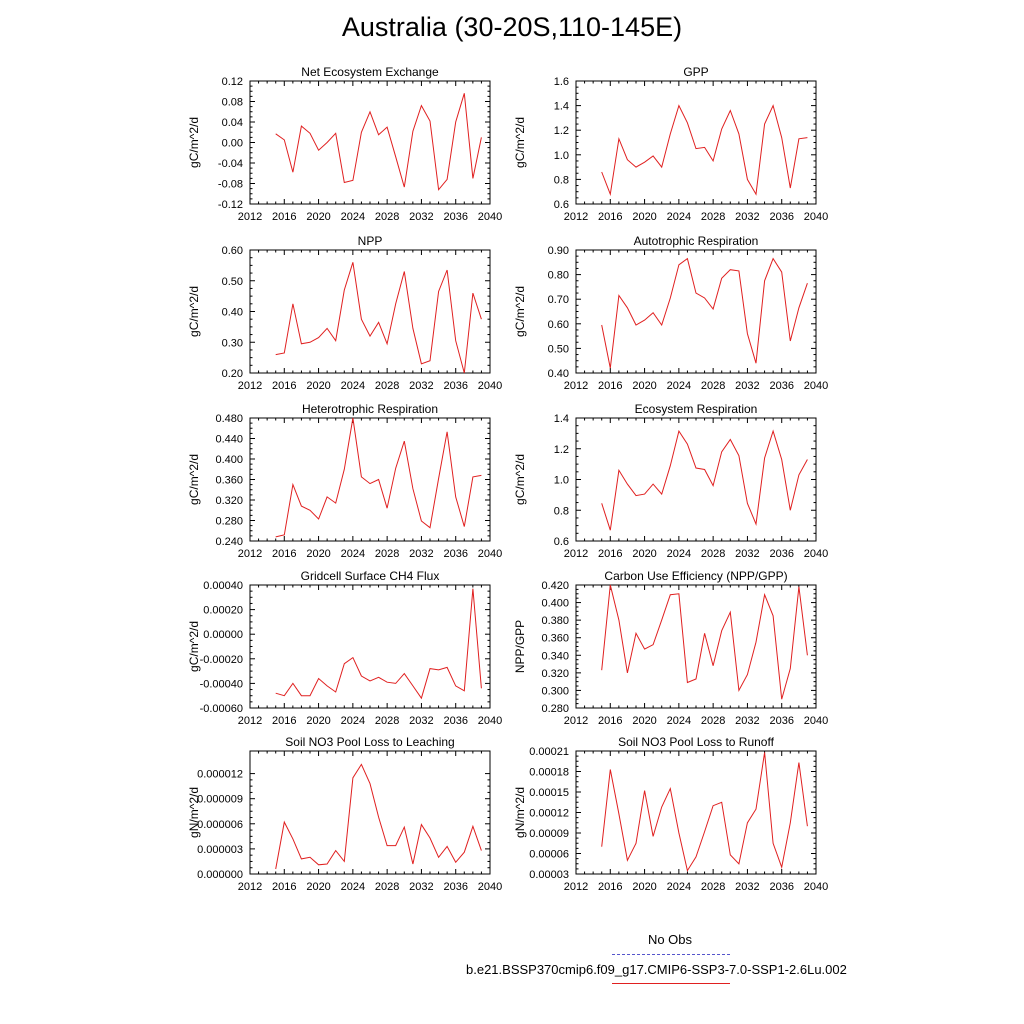  Describe the element at coordinates (520, 812) in the screenshot. I see `y-axis-label: gN/m^2/d` at that location.